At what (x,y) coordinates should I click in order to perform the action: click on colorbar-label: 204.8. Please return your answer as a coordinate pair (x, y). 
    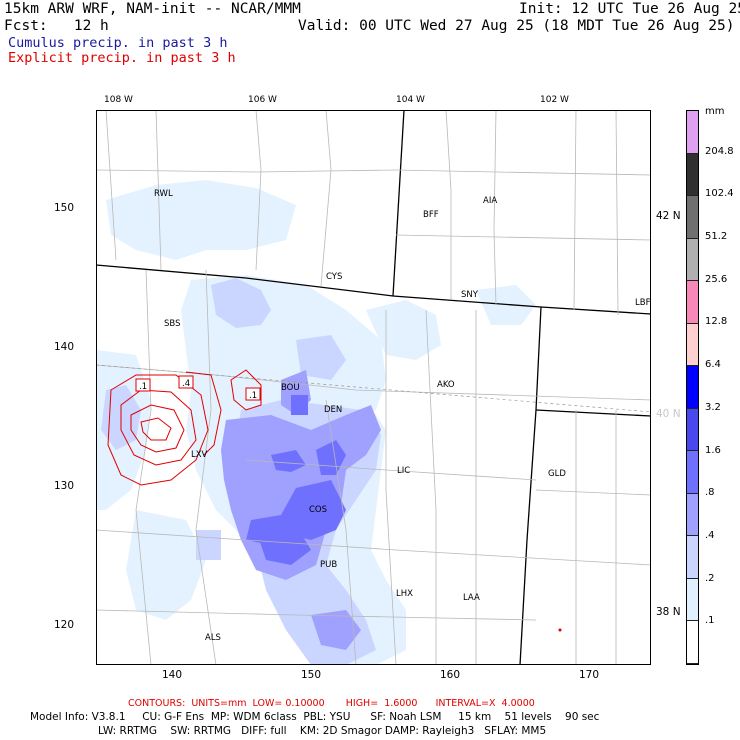
    Looking at the image, I should click on (719, 151).